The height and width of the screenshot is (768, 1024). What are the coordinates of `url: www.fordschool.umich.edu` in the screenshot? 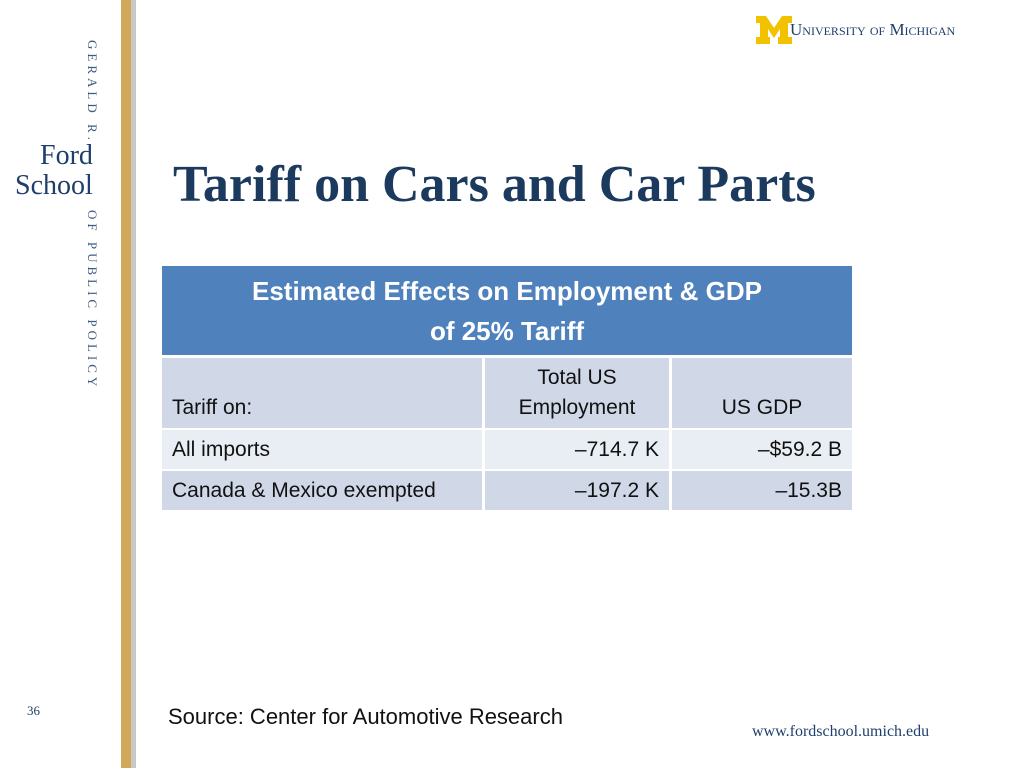 It's located at (841, 731).